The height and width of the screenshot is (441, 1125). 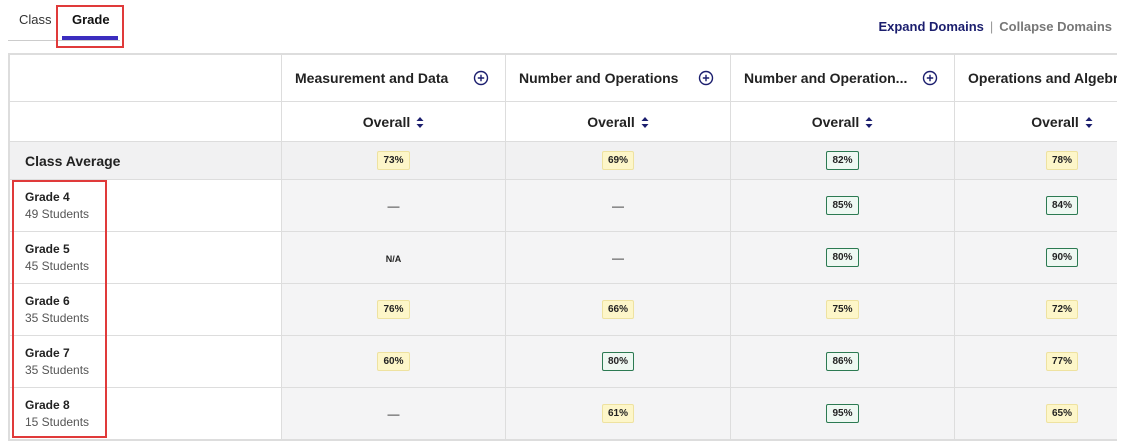 I want to click on tab-divider, so click(x=64, y=40).